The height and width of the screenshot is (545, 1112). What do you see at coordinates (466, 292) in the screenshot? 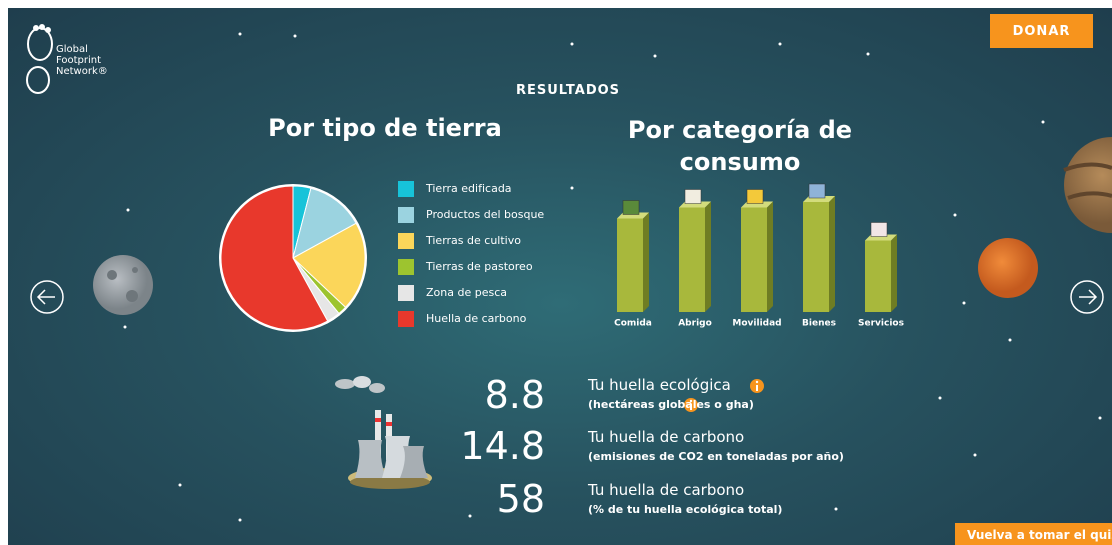
I see `legend-label: Zona de pesca` at bounding box center [466, 292].